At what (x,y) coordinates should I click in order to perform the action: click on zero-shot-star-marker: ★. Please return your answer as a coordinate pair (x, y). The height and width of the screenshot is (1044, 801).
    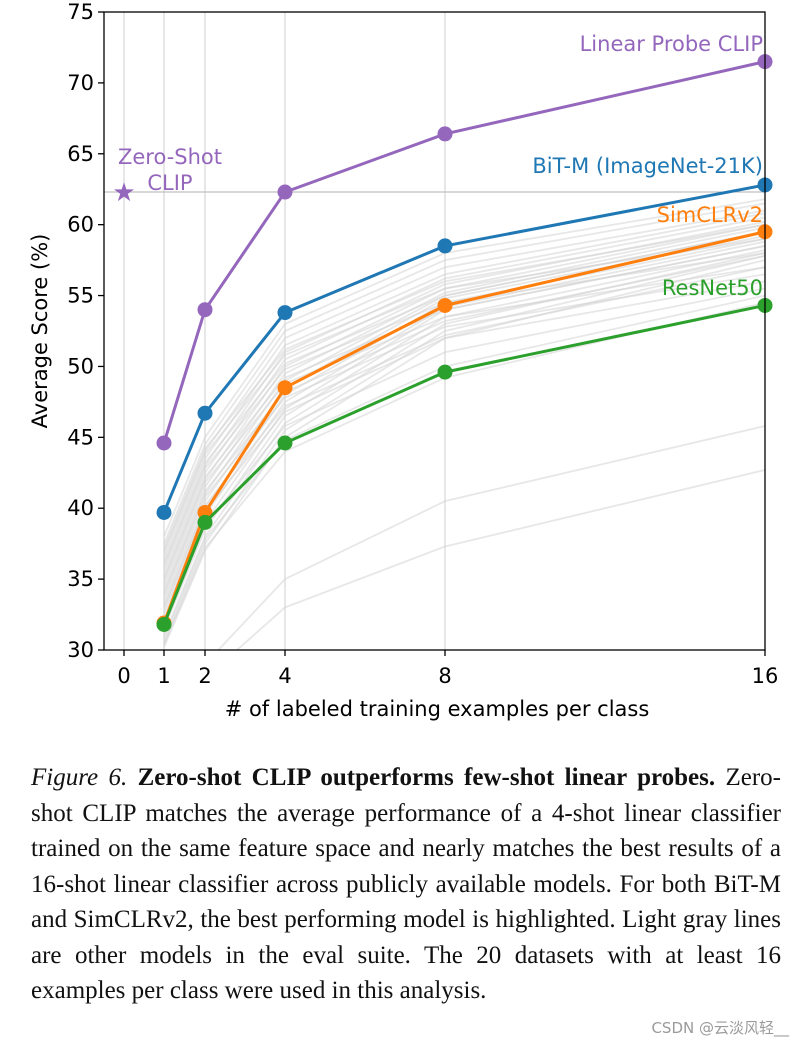
    Looking at the image, I should click on (123, 193).